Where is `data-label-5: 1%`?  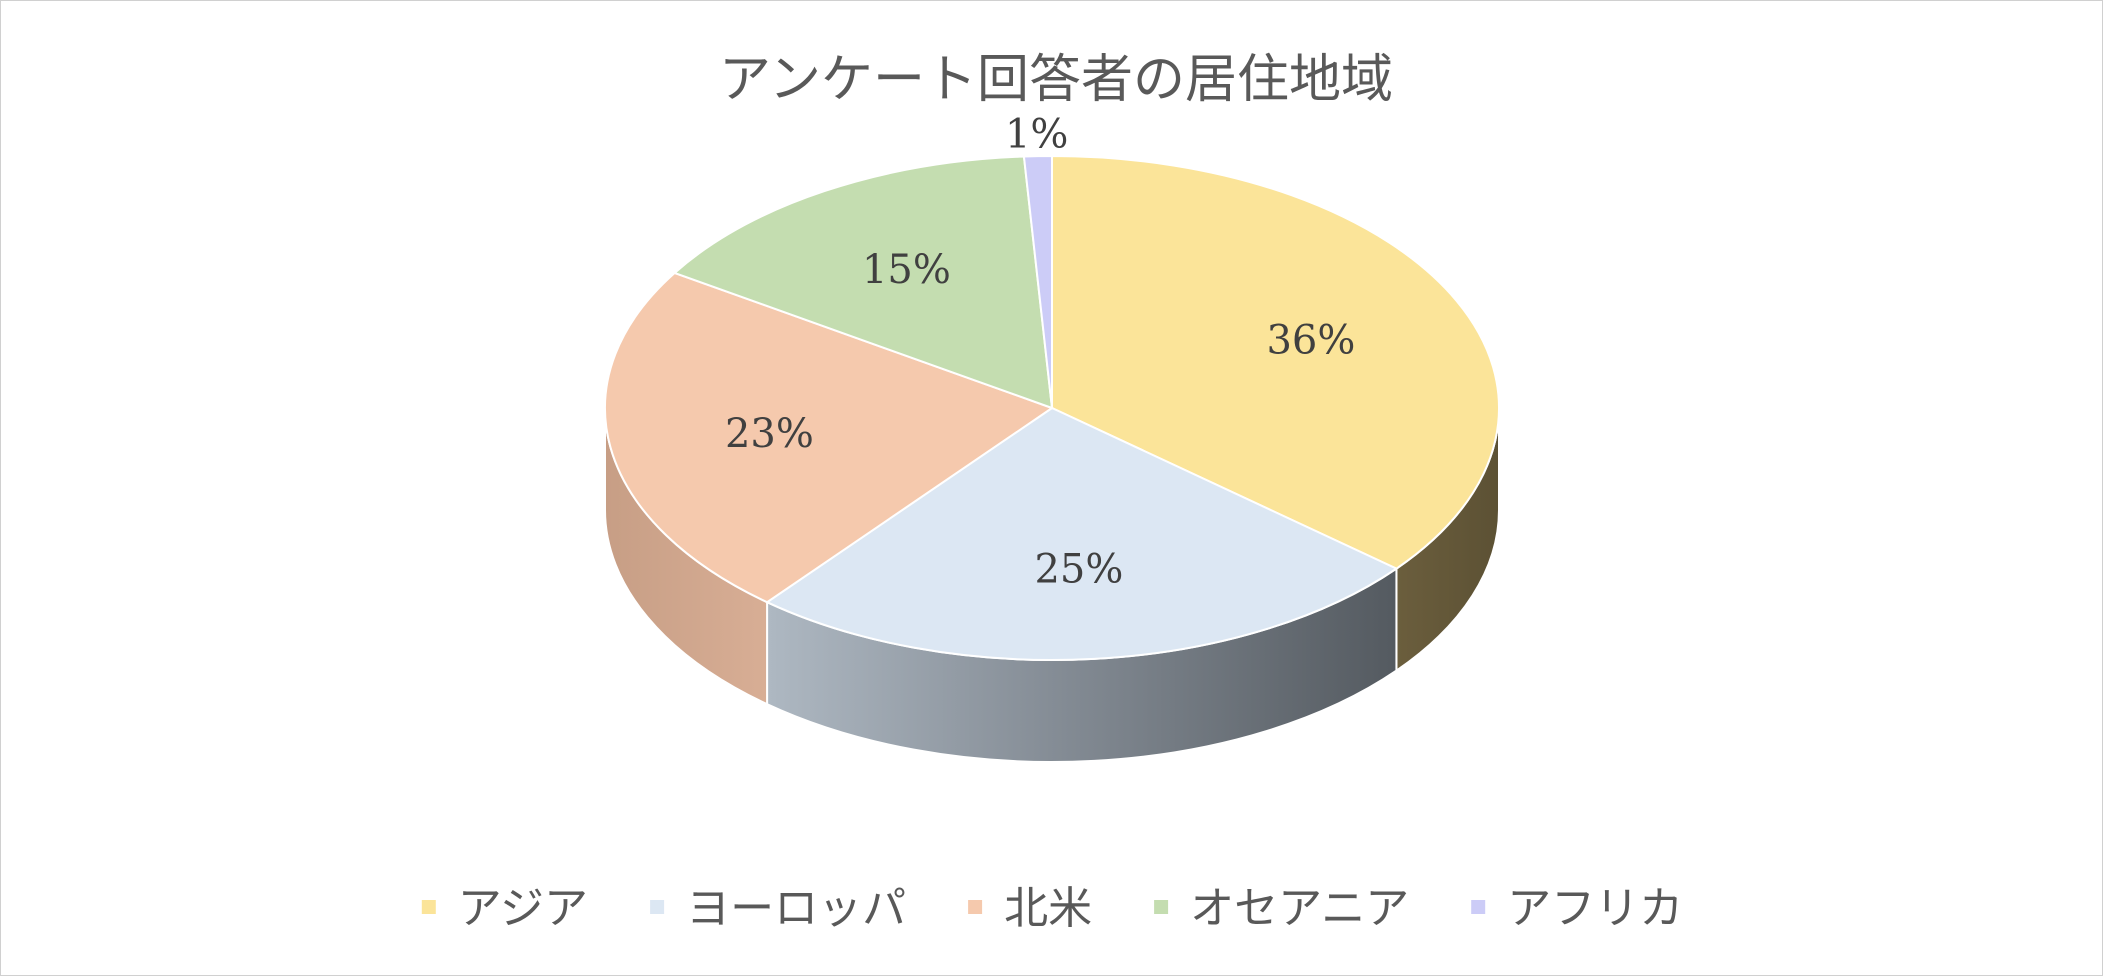 data-label-5: 1% is located at coordinates (1036, 135).